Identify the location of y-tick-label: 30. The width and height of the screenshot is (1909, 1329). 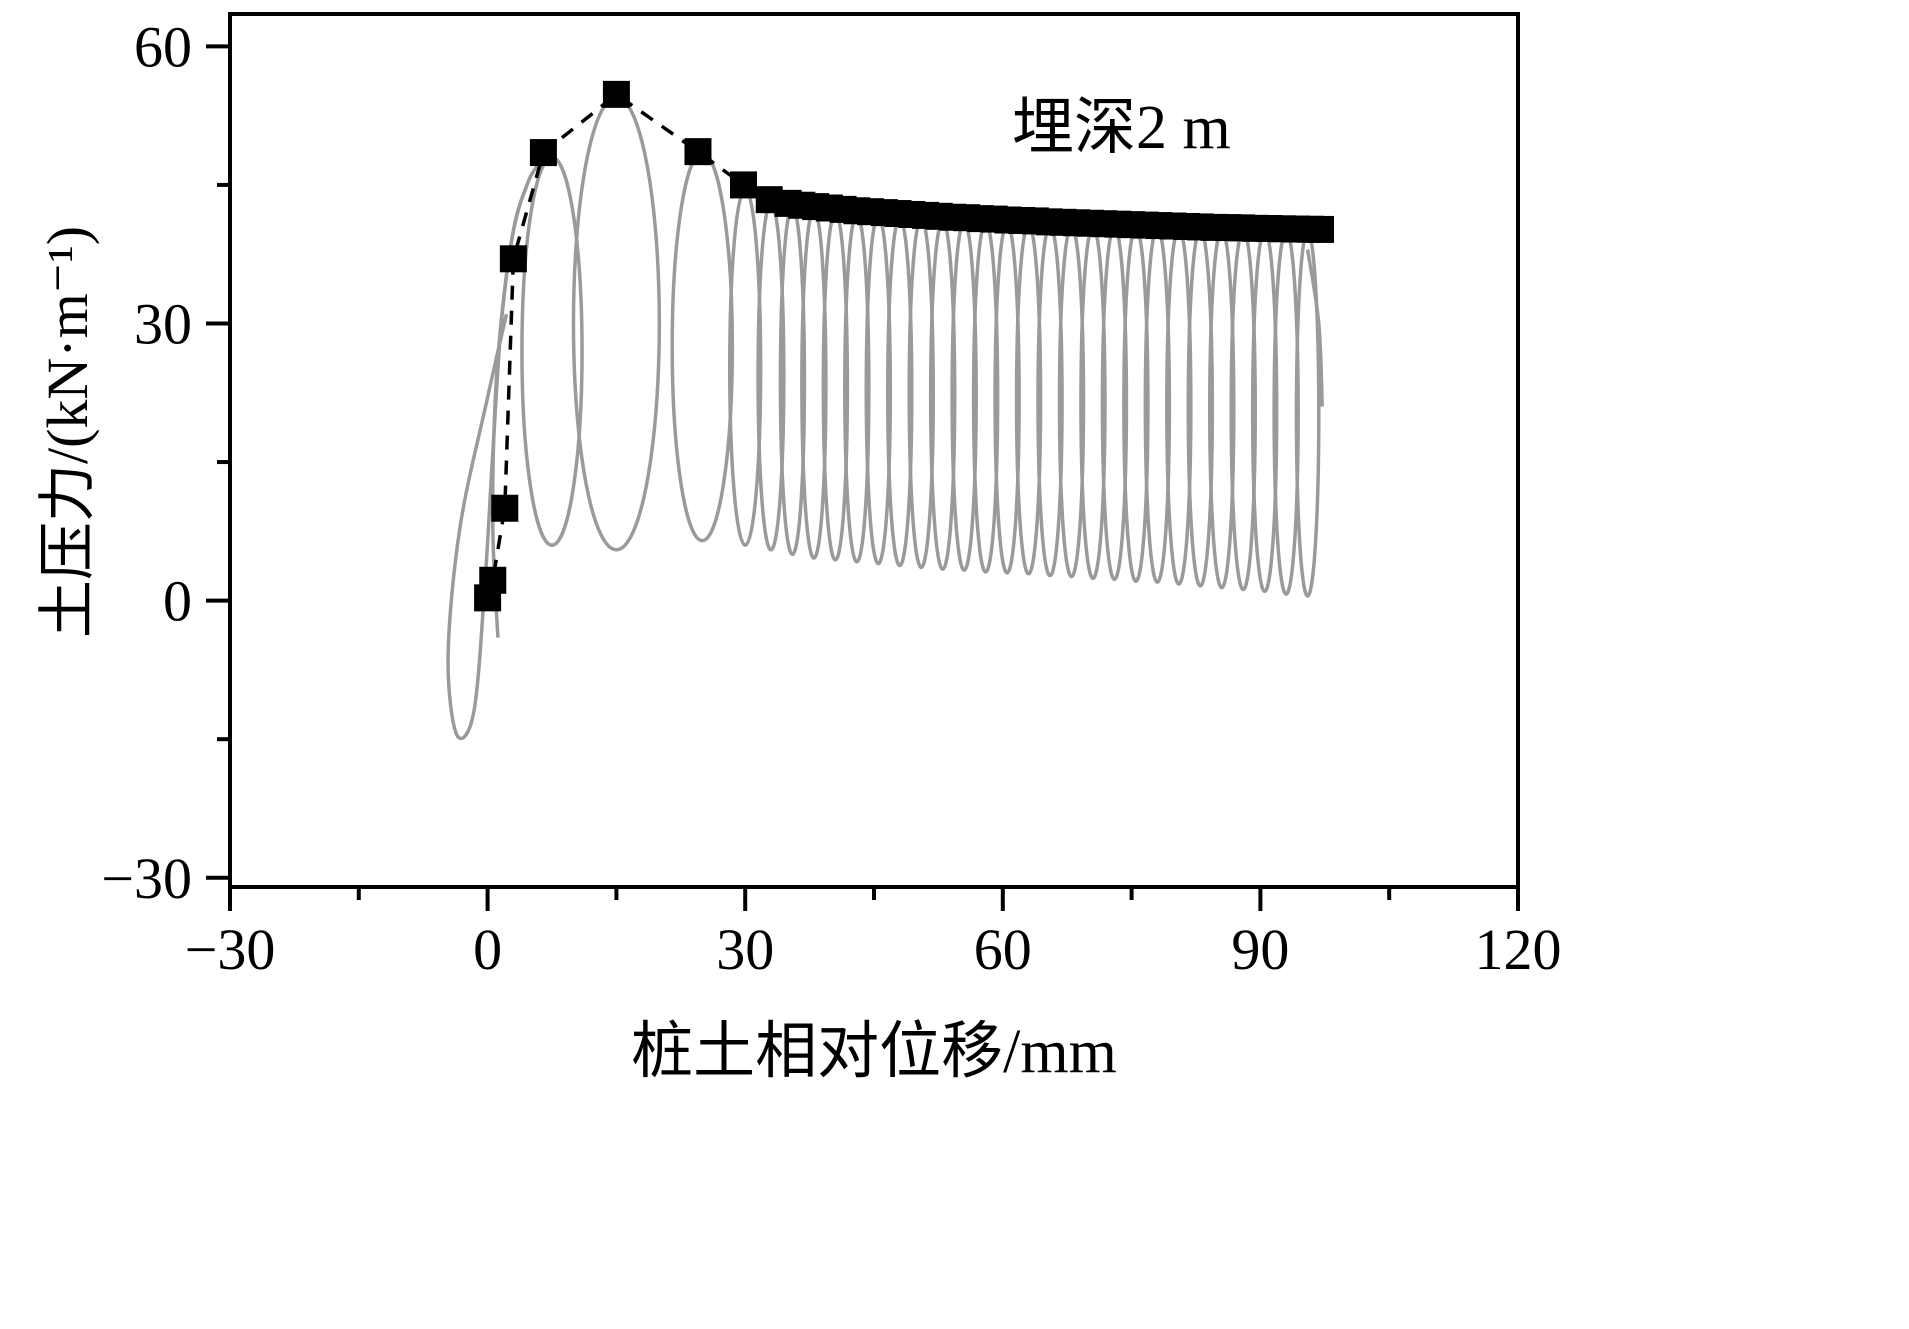
(163, 323).